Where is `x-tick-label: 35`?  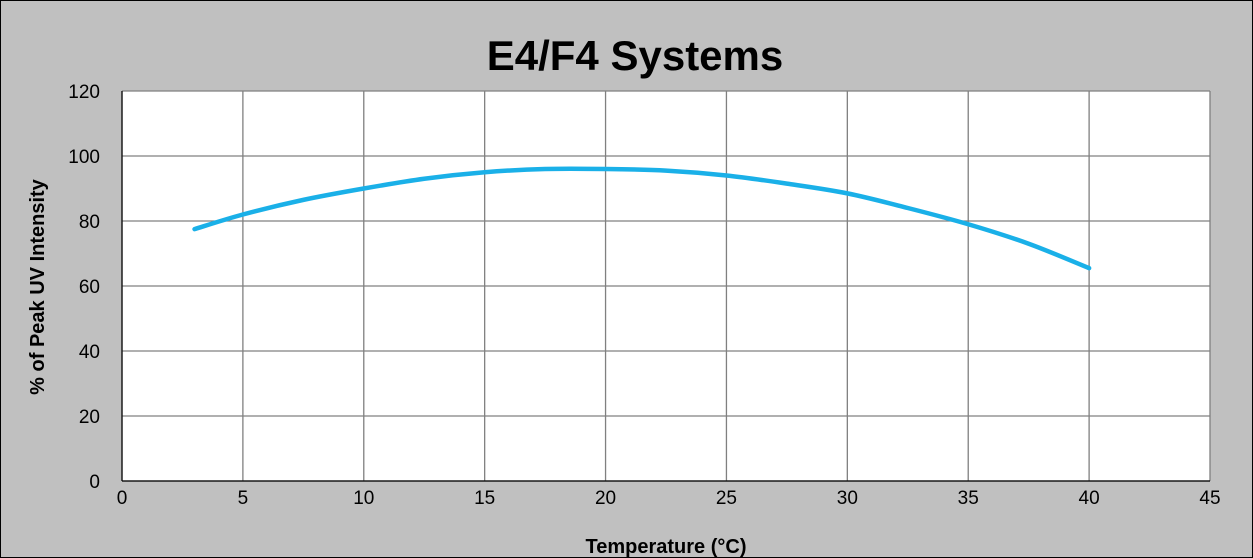 x-tick-label: 35 is located at coordinates (968, 498).